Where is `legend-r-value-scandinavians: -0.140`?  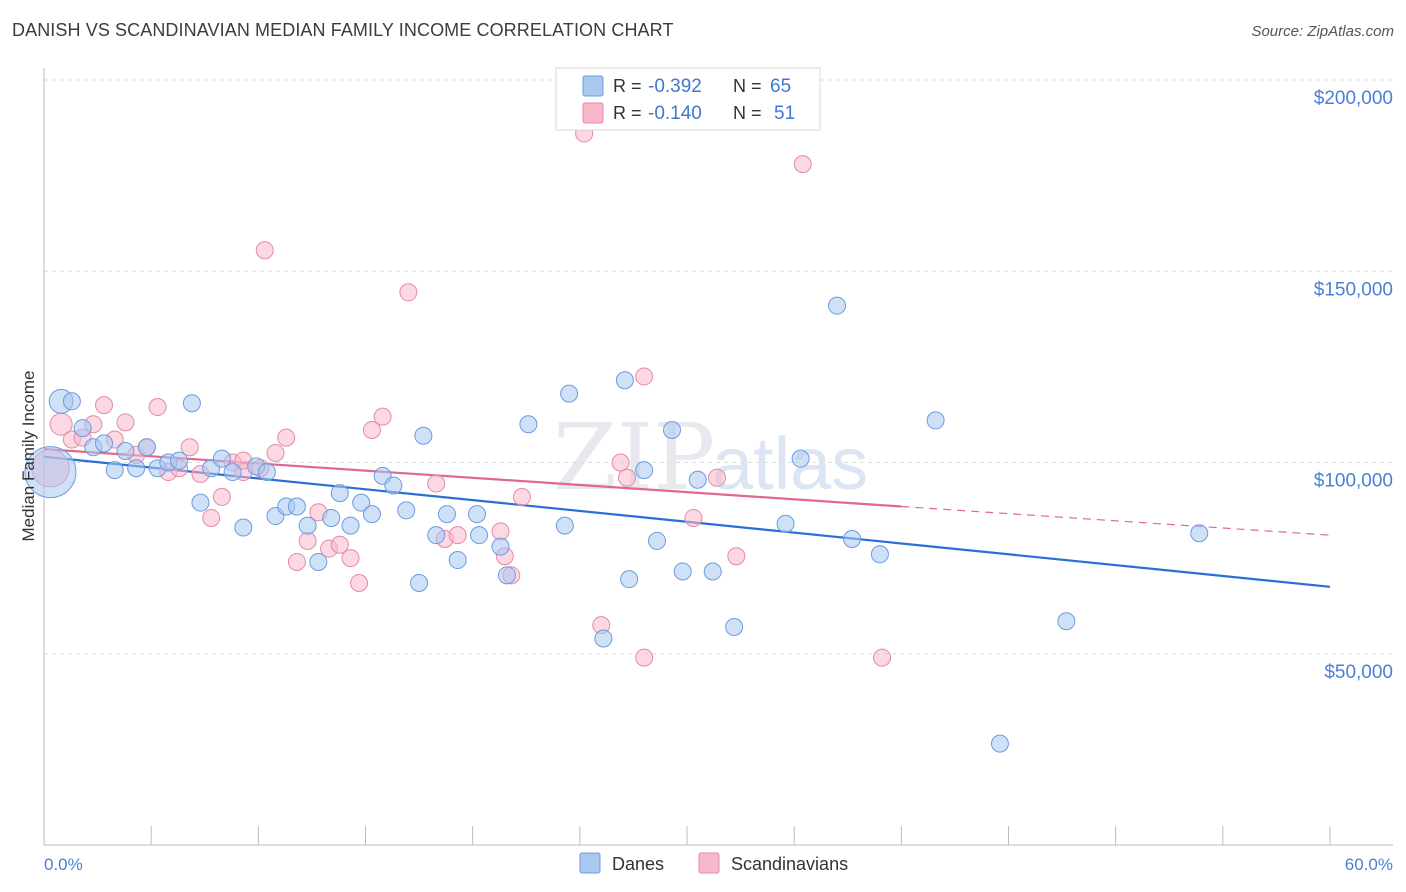 legend-r-value-scandinavians: -0.140 is located at coordinates (675, 113).